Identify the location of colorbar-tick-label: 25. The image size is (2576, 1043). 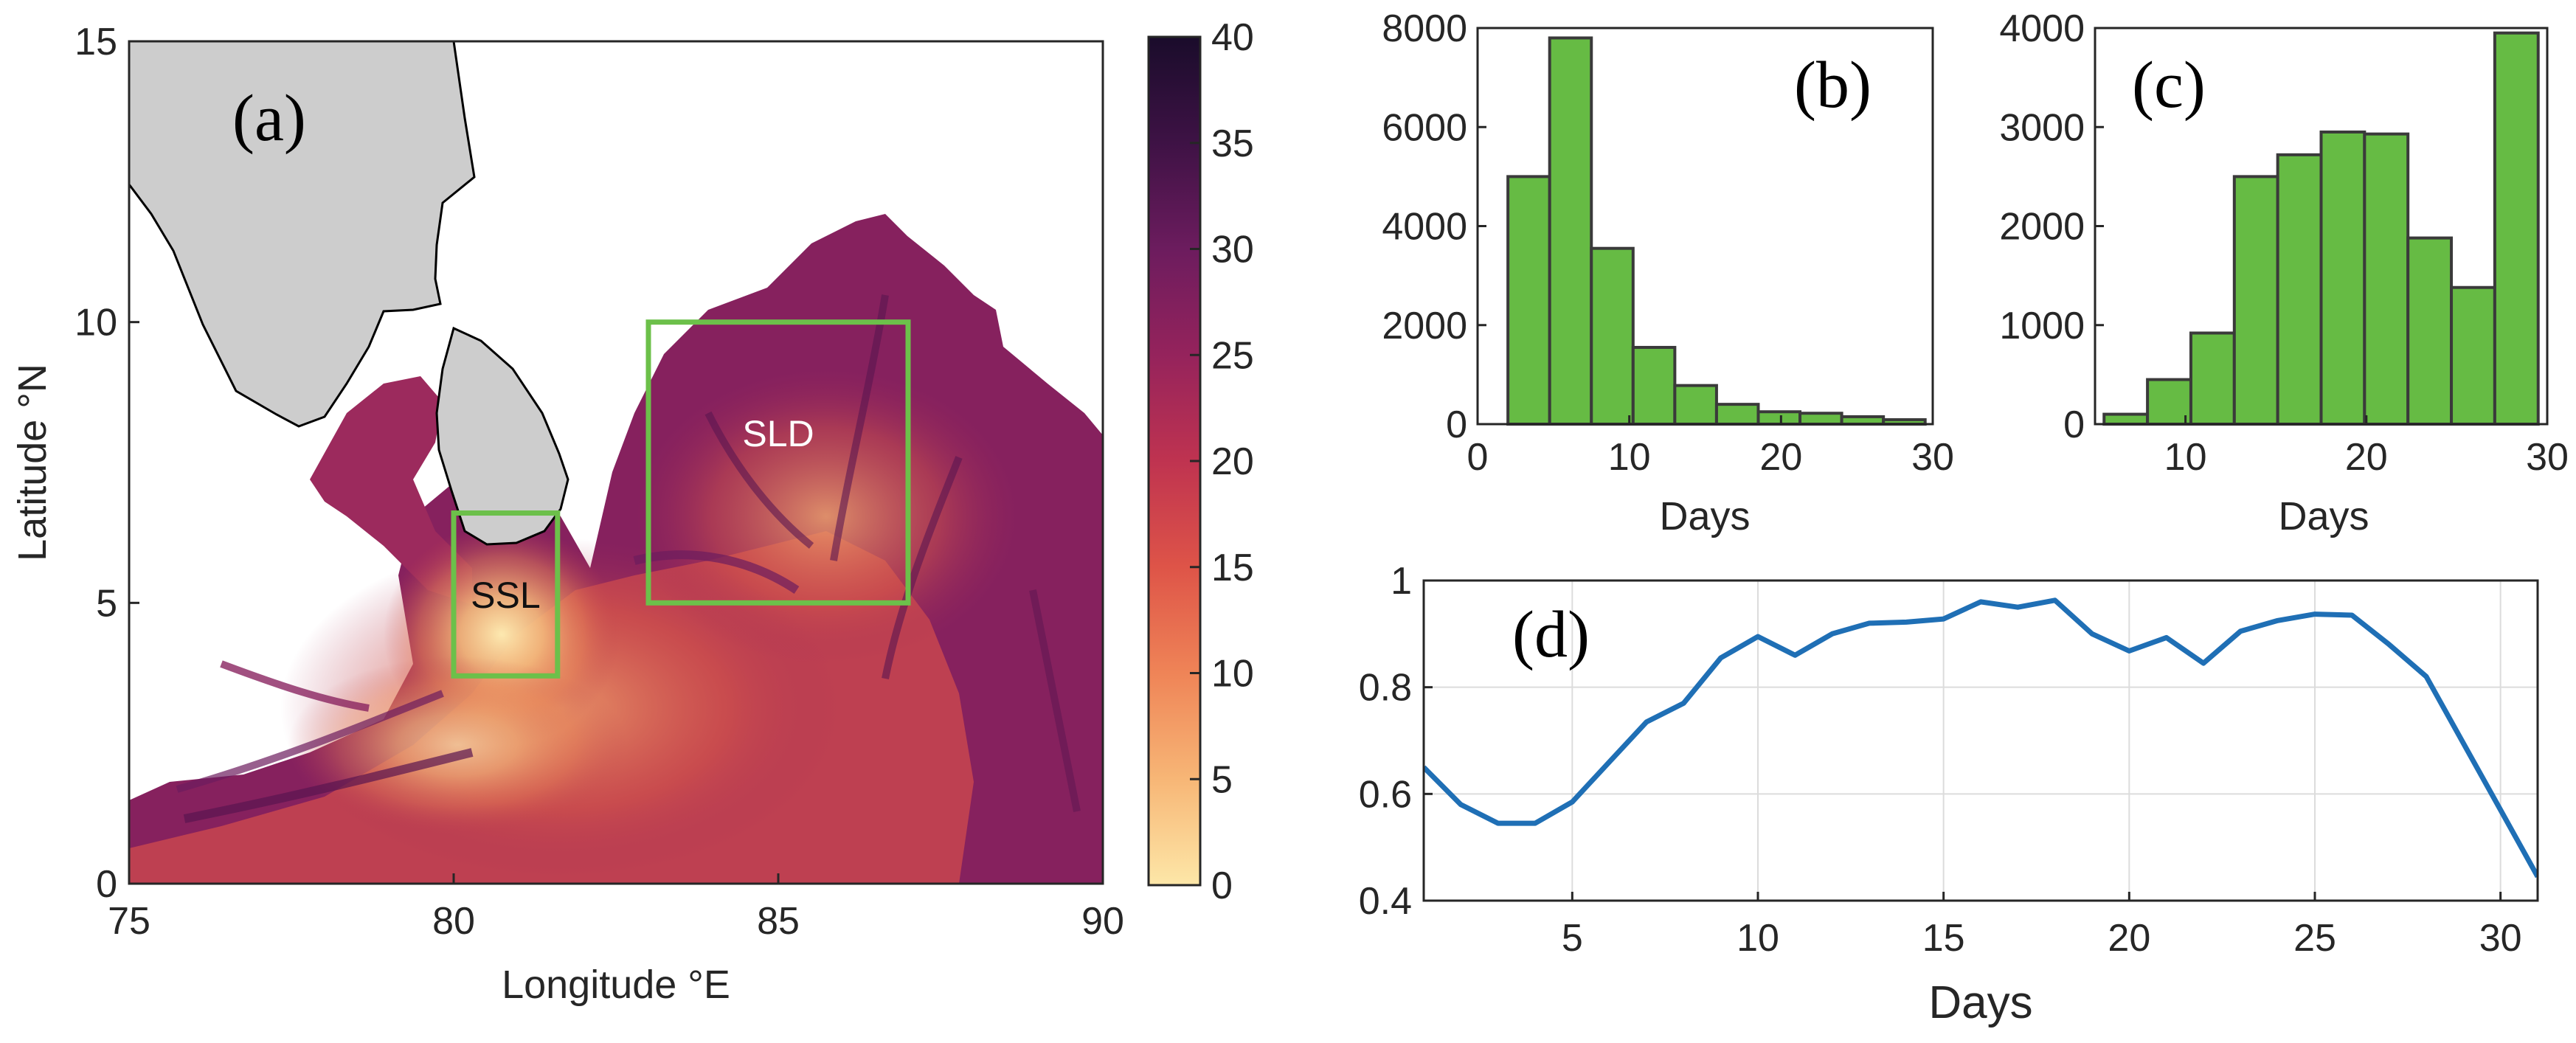
(1233, 355).